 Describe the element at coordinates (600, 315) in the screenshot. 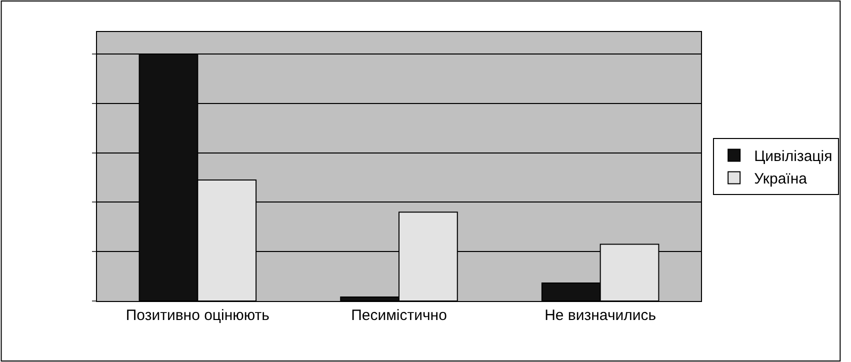

I see `x-tick-label: Не визначились` at that location.